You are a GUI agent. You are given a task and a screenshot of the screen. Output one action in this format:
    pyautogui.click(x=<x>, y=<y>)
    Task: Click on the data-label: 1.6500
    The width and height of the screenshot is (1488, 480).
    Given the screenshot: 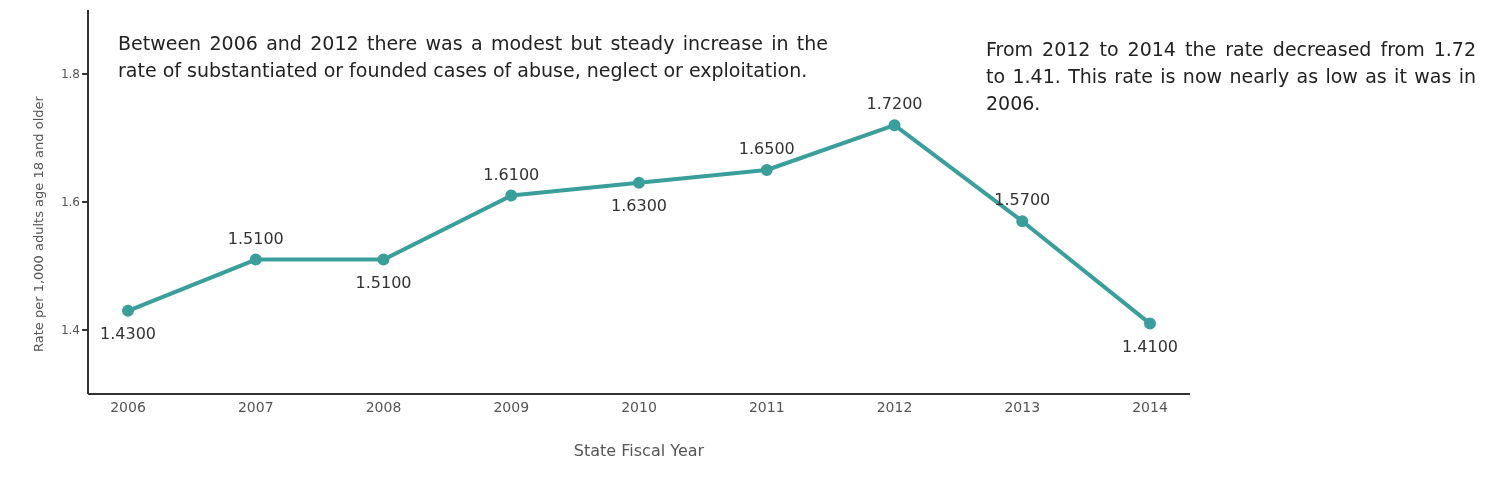 What is the action you would take?
    pyautogui.click(x=766, y=148)
    